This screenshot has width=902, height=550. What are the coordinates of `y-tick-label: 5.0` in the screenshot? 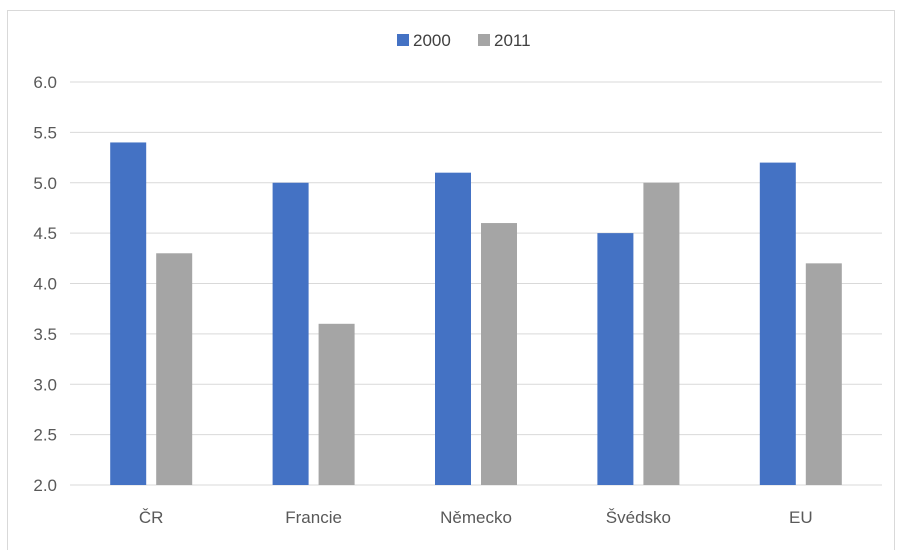 It's located at (45, 183).